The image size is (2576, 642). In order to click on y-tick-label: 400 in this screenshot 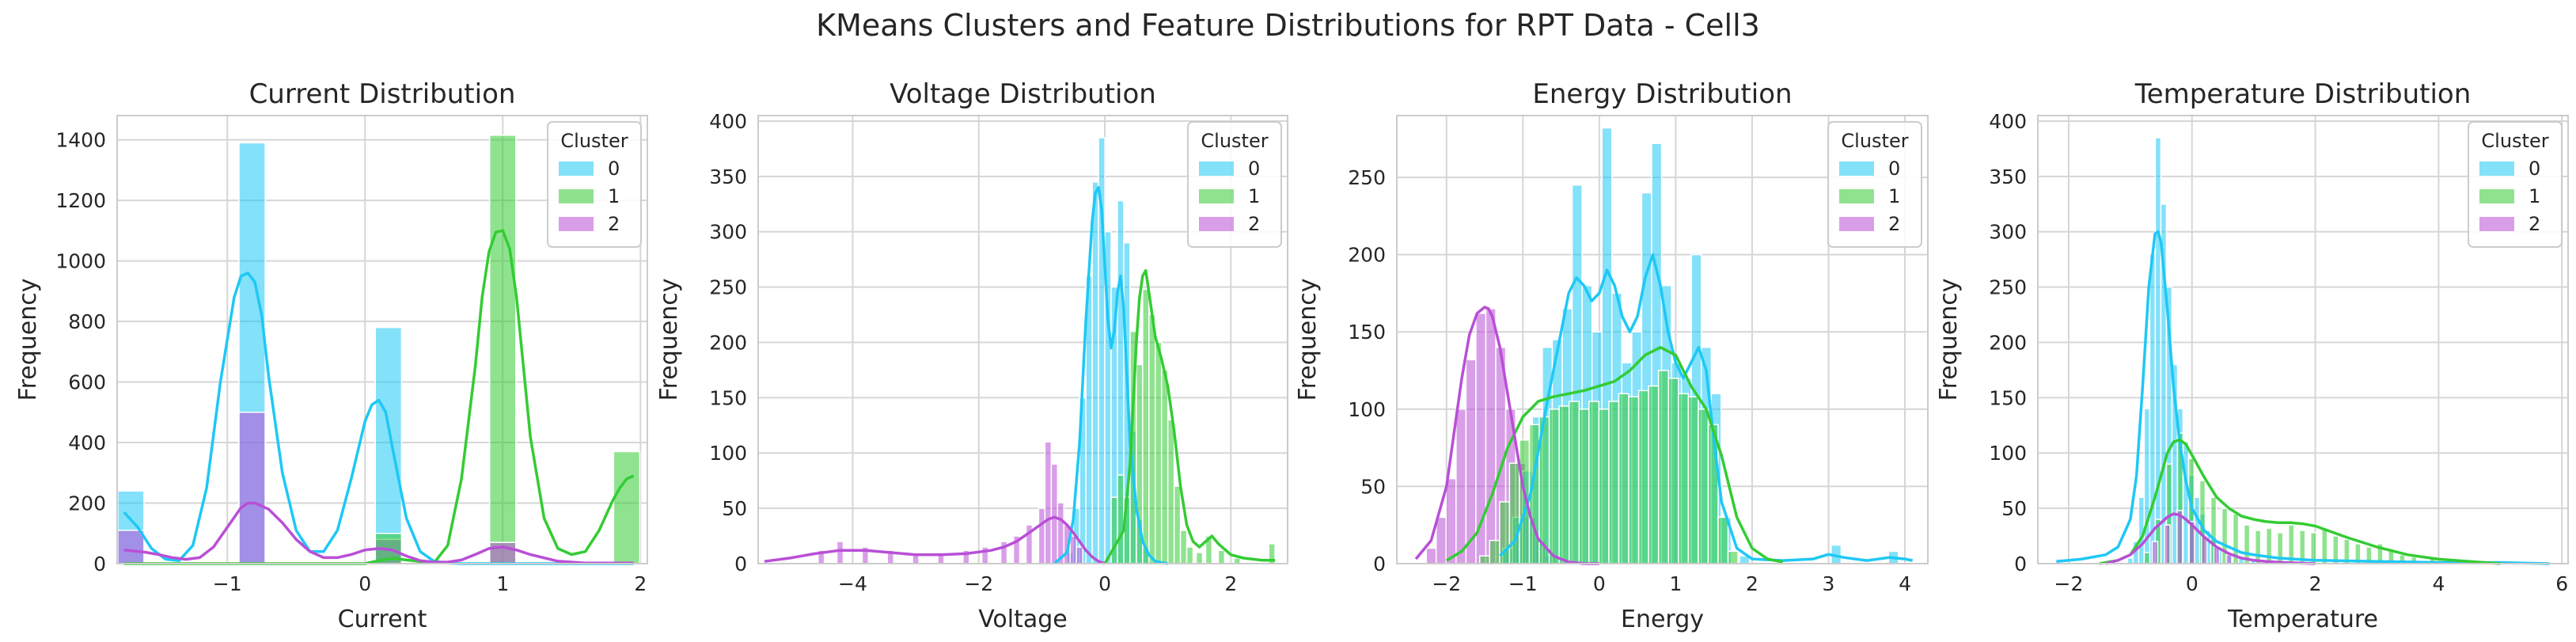, I will do `click(728, 121)`.